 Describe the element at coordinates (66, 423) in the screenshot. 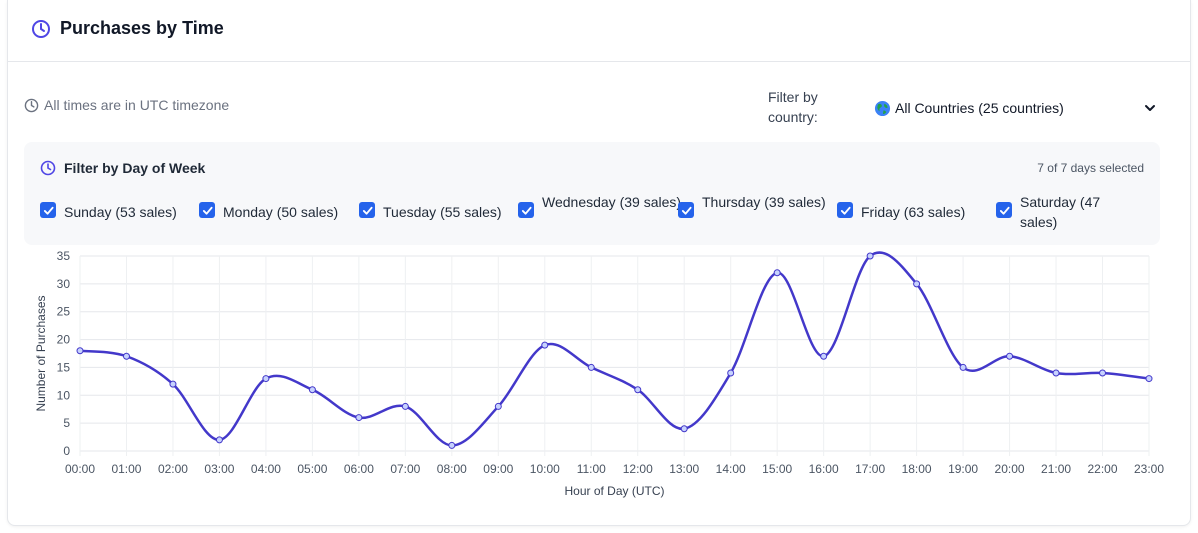

I see `y-tick-label: 5` at that location.